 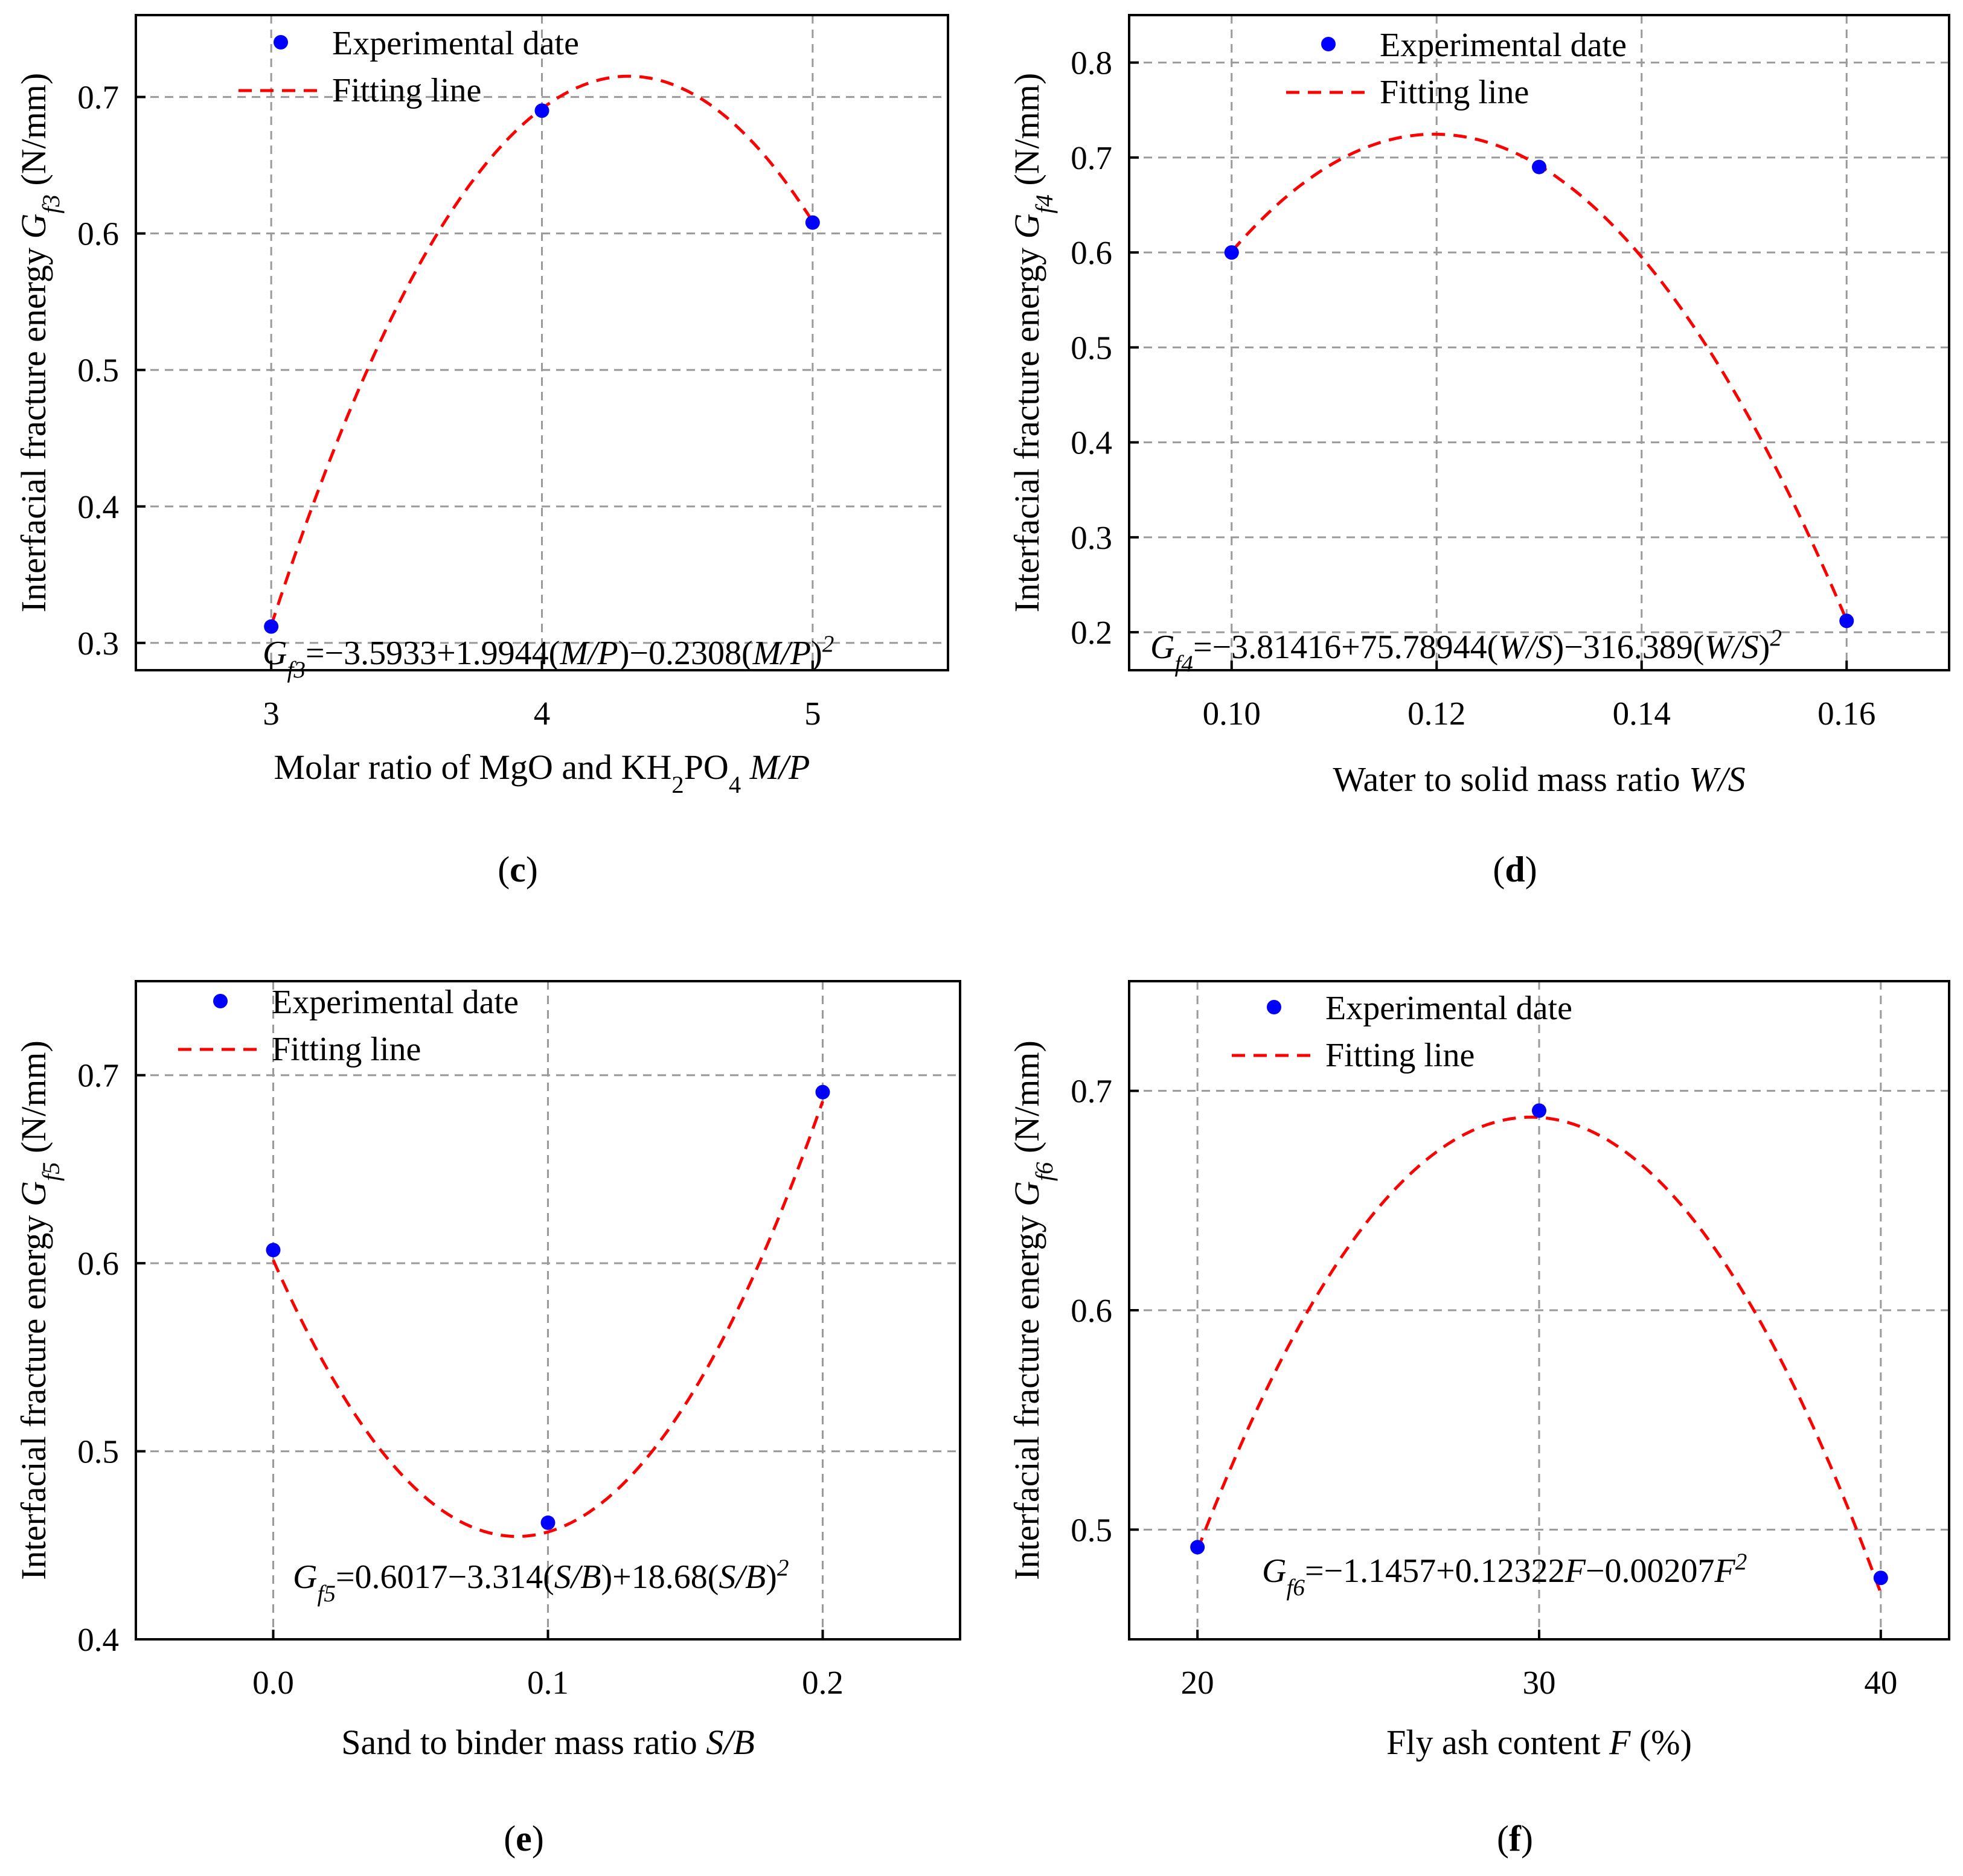 What do you see at coordinates (1091, 632) in the screenshot?
I see `y-tick-label: 0.2` at bounding box center [1091, 632].